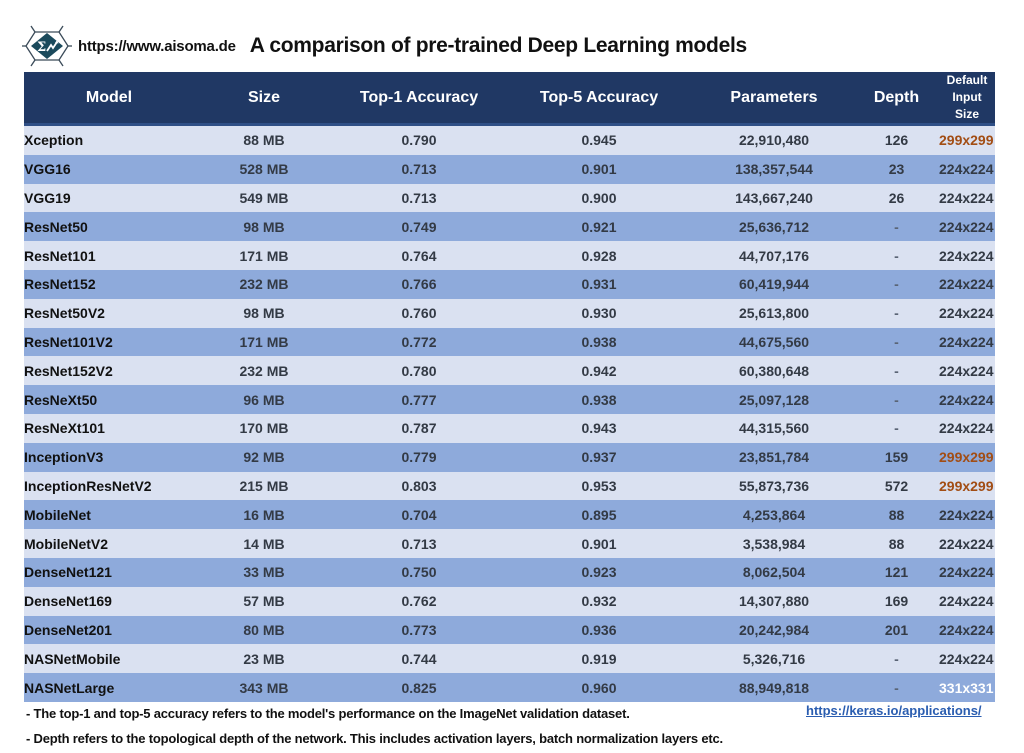 The image size is (1024, 753). What do you see at coordinates (599, 284) in the screenshot?
I see `cell-top5: 0.931` at bounding box center [599, 284].